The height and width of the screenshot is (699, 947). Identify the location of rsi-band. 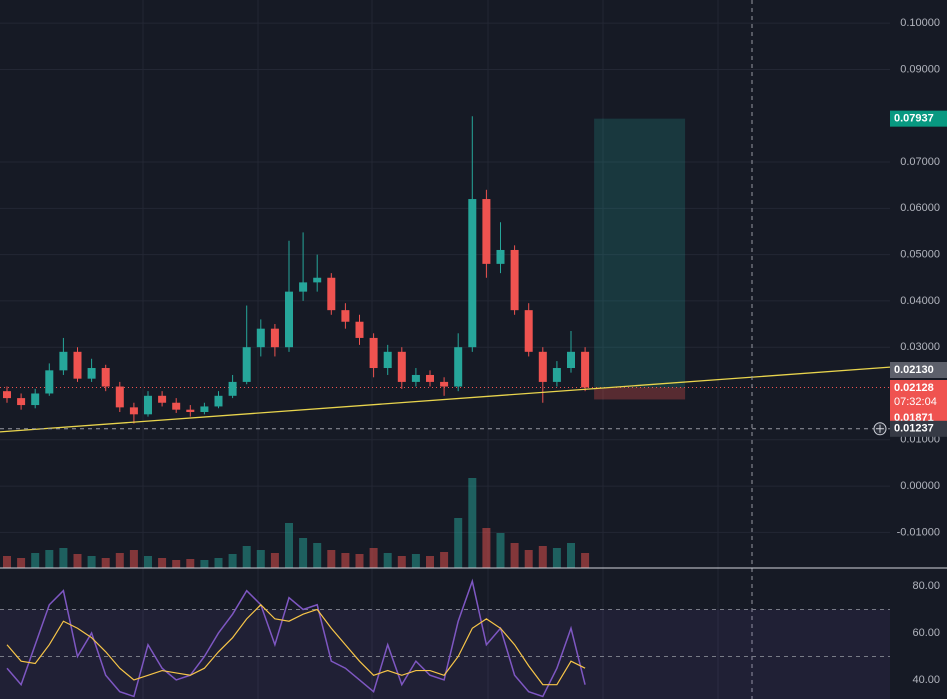
(445, 654).